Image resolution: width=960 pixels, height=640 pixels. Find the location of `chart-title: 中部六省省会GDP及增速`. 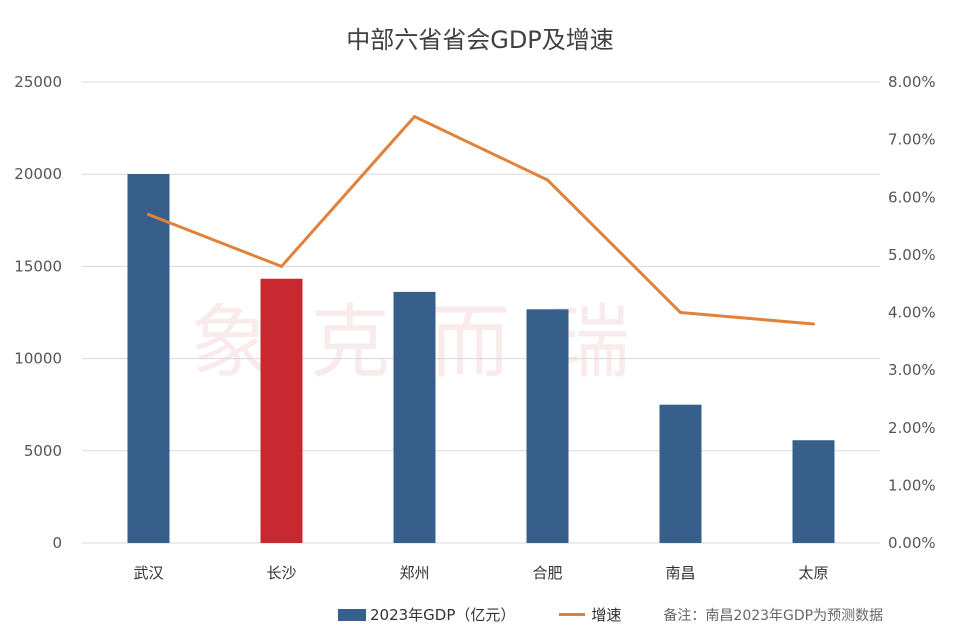

chart-title: 中部六省省会GDP及增速 is located at coordinates (480, 40).